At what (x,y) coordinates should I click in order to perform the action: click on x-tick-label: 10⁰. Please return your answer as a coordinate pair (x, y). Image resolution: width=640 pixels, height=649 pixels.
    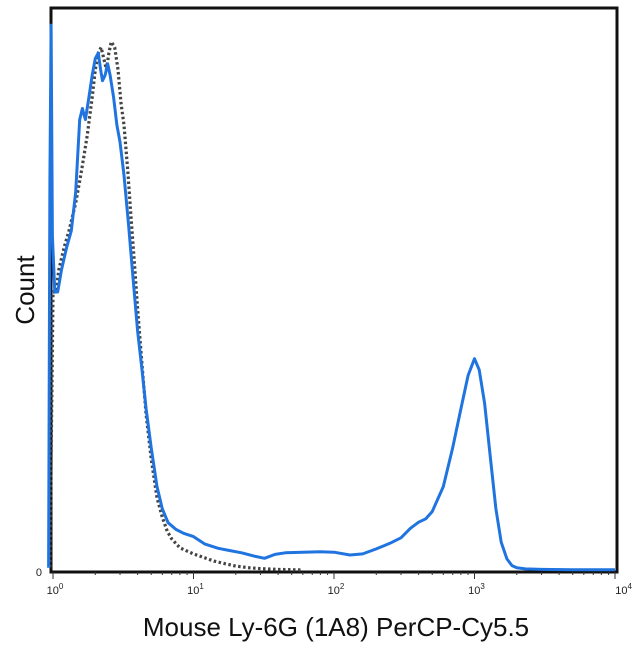
    Looking at the image, I should click on (55, 589).